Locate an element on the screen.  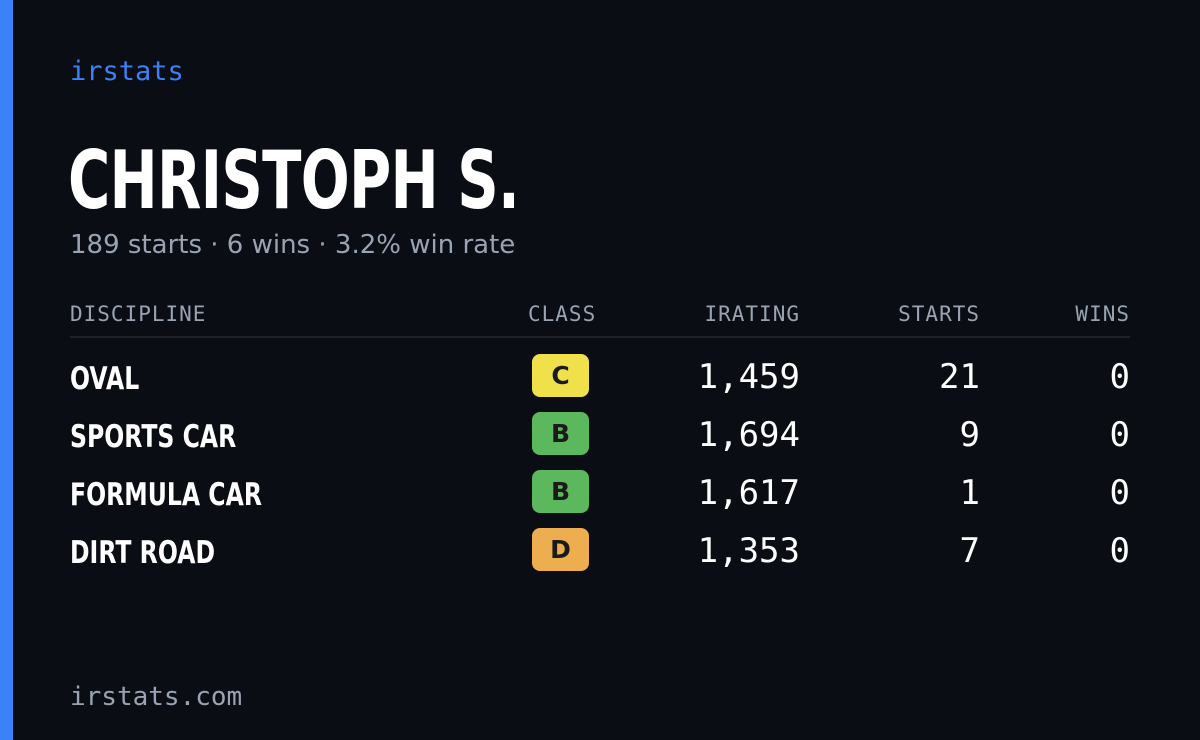
class-badge: D is located at coordinates (560, 549).